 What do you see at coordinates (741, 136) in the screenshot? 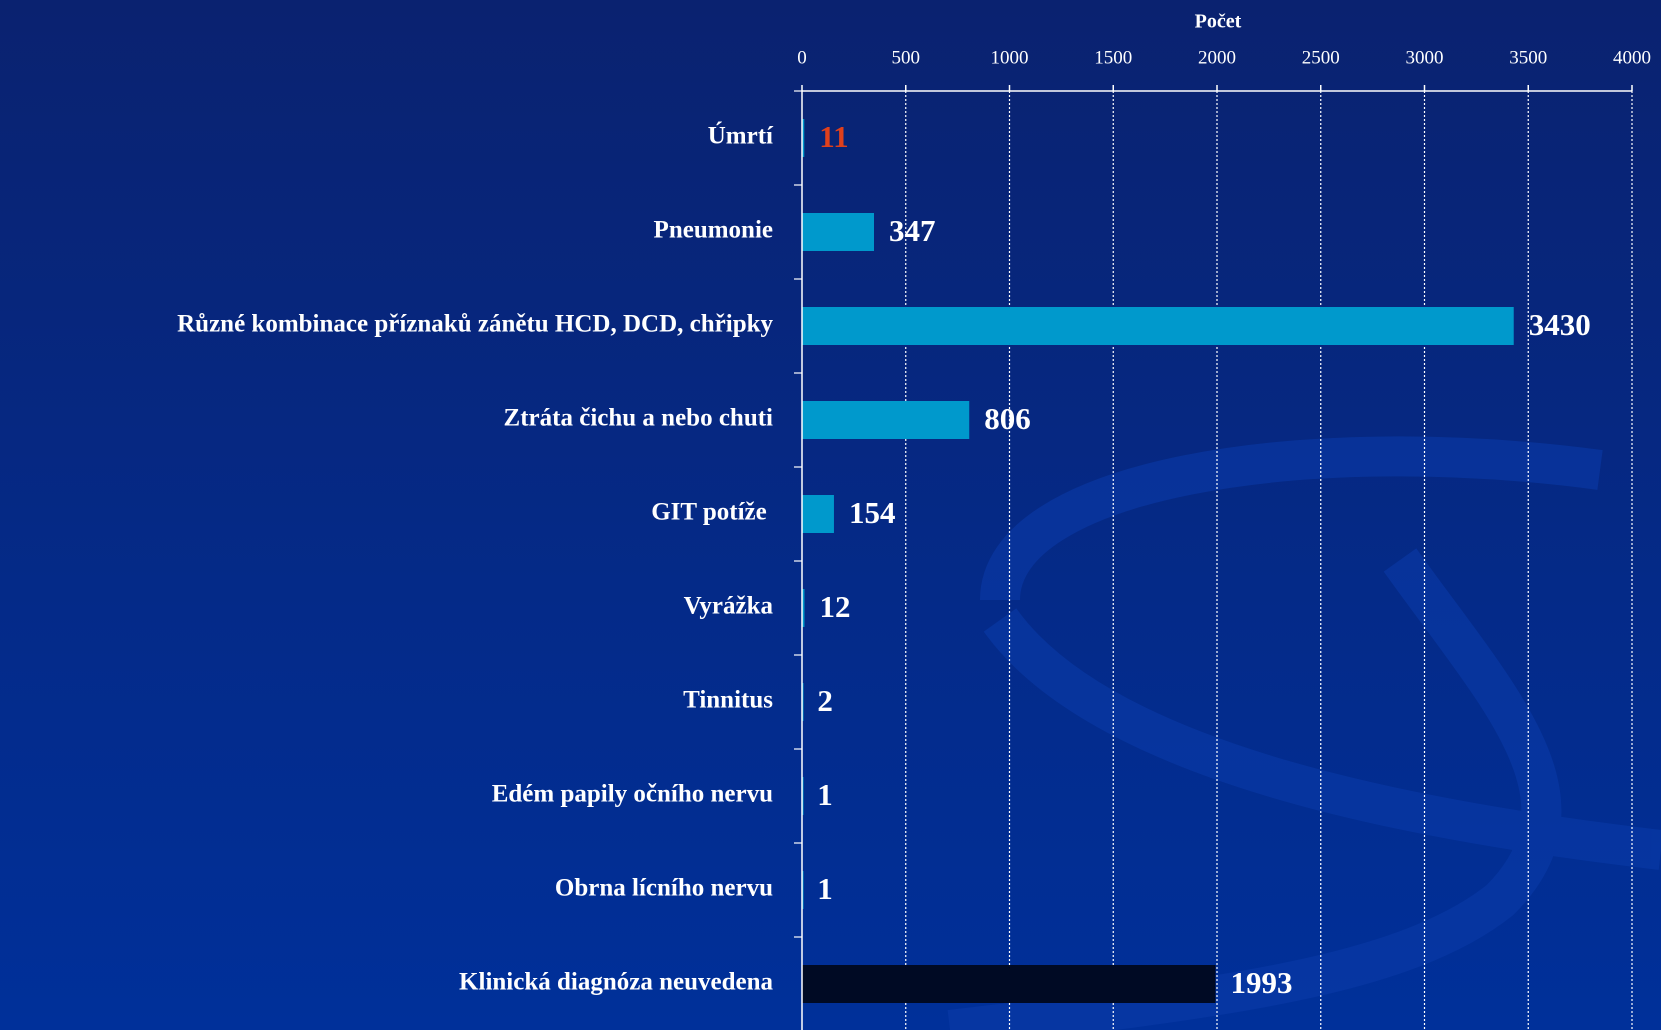
I see `category-label: Úmrtí` at bounding box center [741, 136].